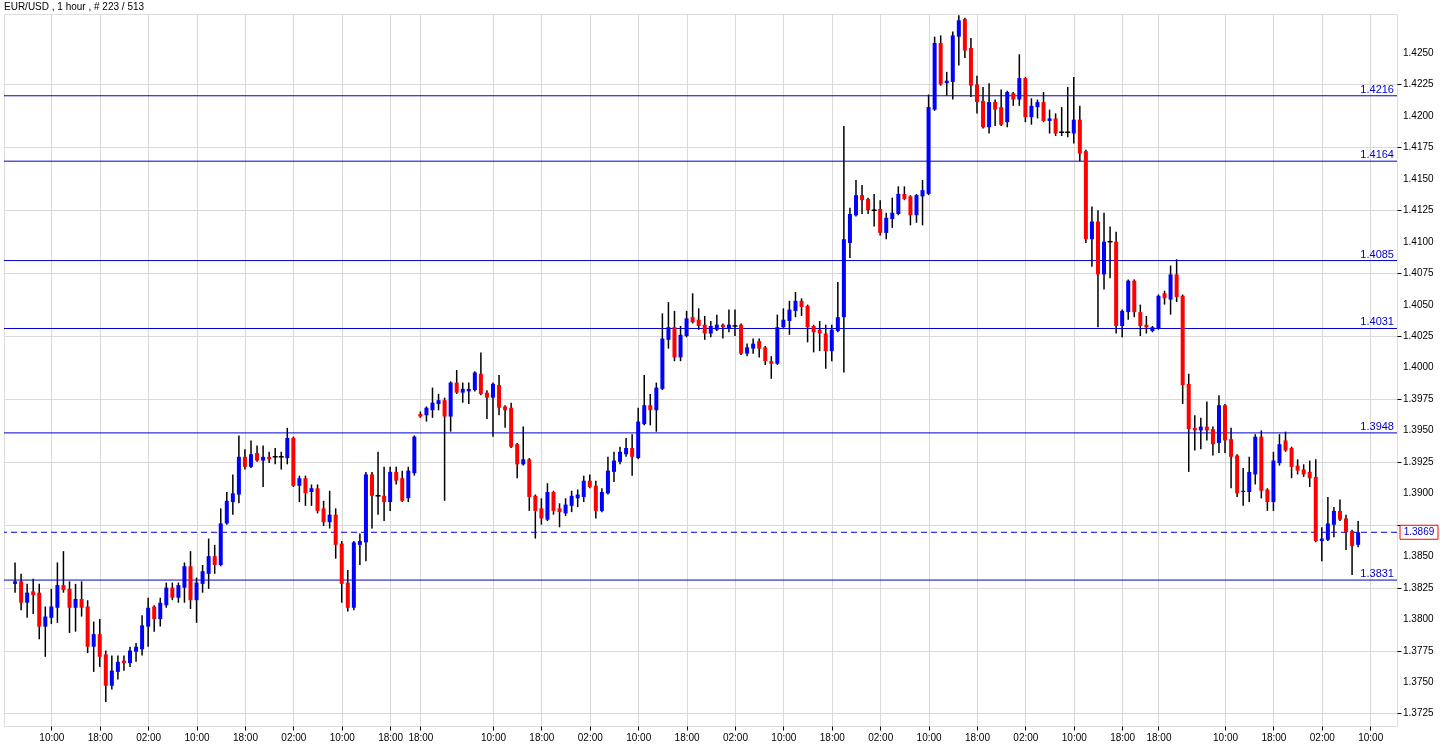 This screenshot has height=747, width=1440. I want to click on y-tick-label: 1.3850, so click(1419, 556).